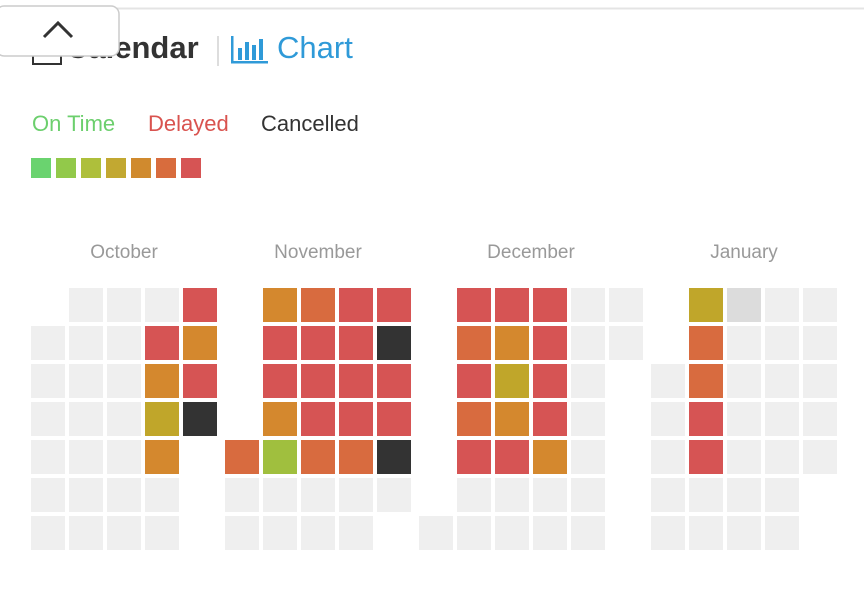 This screenshot has width=864, height=606. What do you see at coordinates (188, 123) in the screenshot?
I see `legend-label: Delayed` at bounding box center [188, 123].